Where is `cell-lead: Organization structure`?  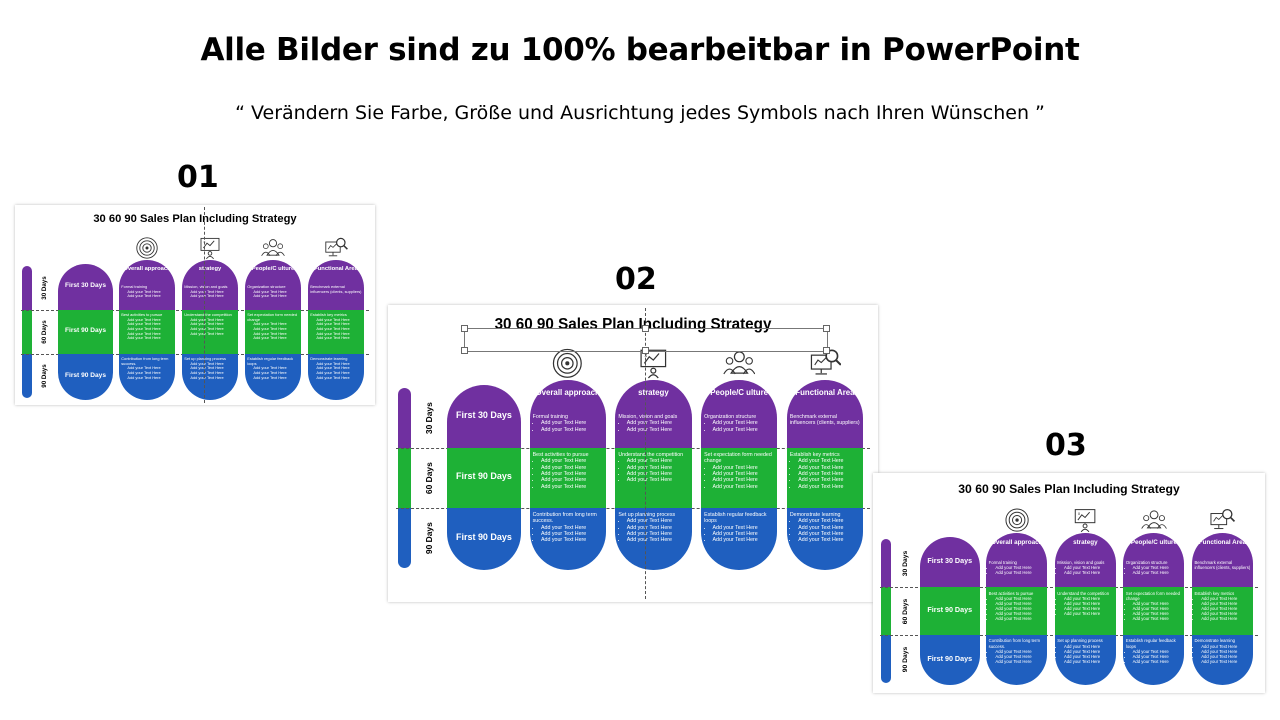 cell-lead: Organization structure is located at coordinates (266, 286).